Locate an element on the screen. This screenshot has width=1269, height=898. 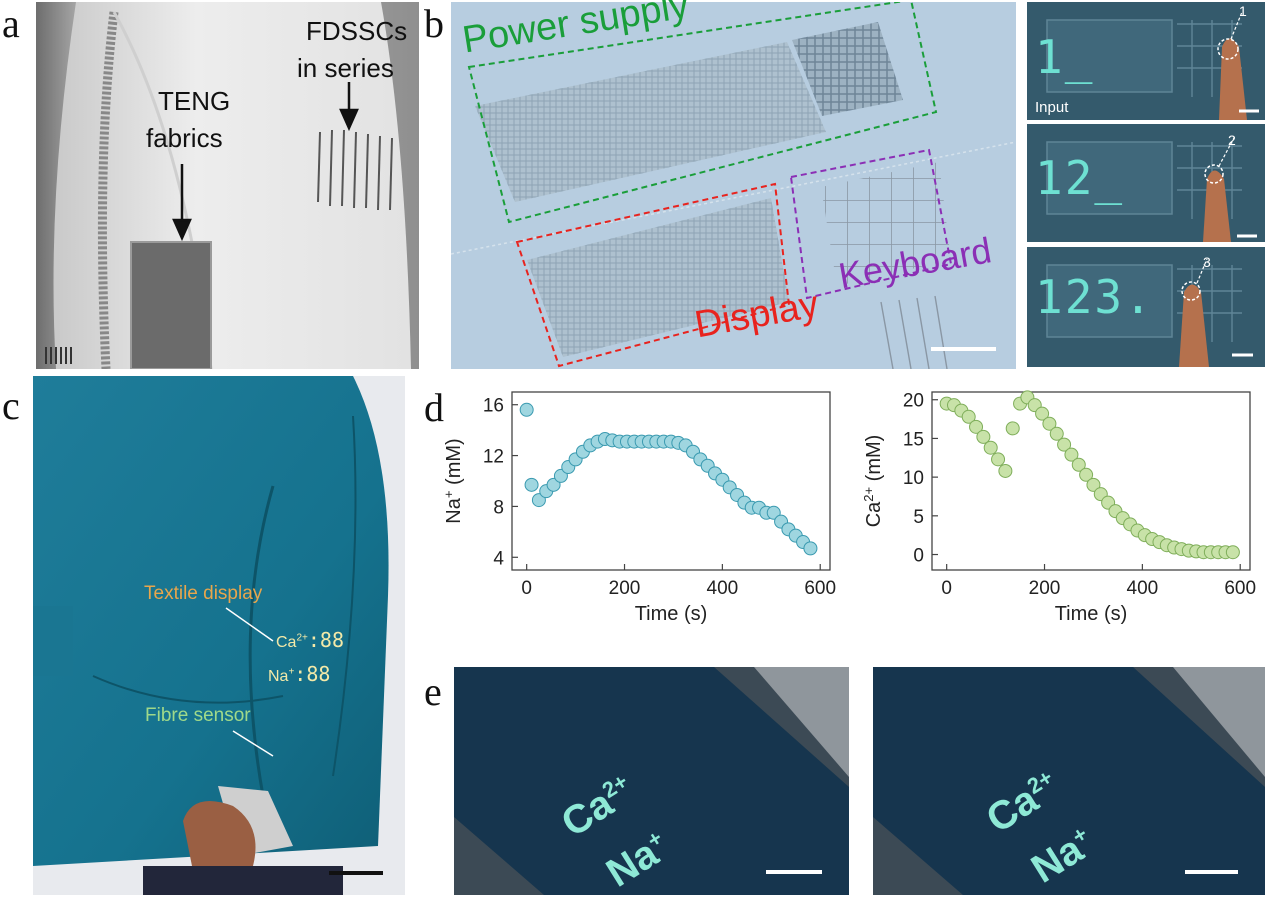
step-number-2: 2 is located at coordinates (1232, 140).